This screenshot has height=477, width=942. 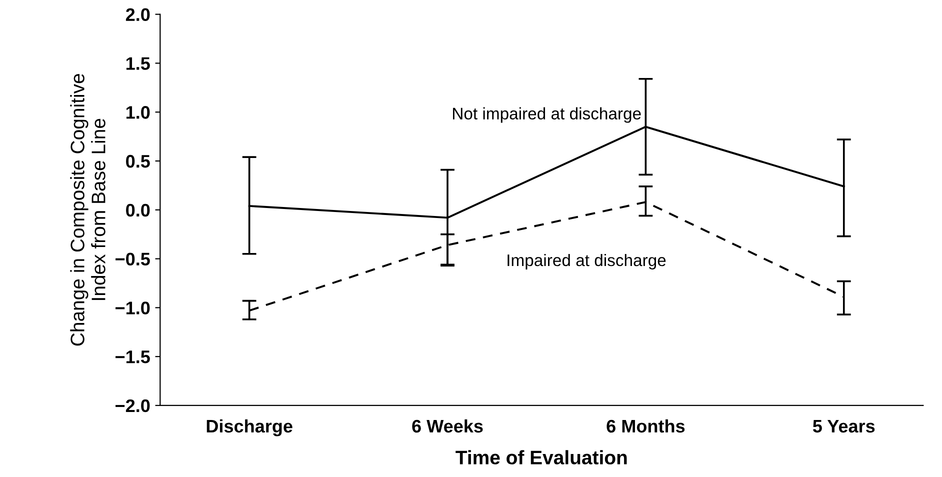 What do you see at coordinates (138, 15) in the screenshot?
I see `y-tick-label: 2.0` at bounding box center [138, 15].